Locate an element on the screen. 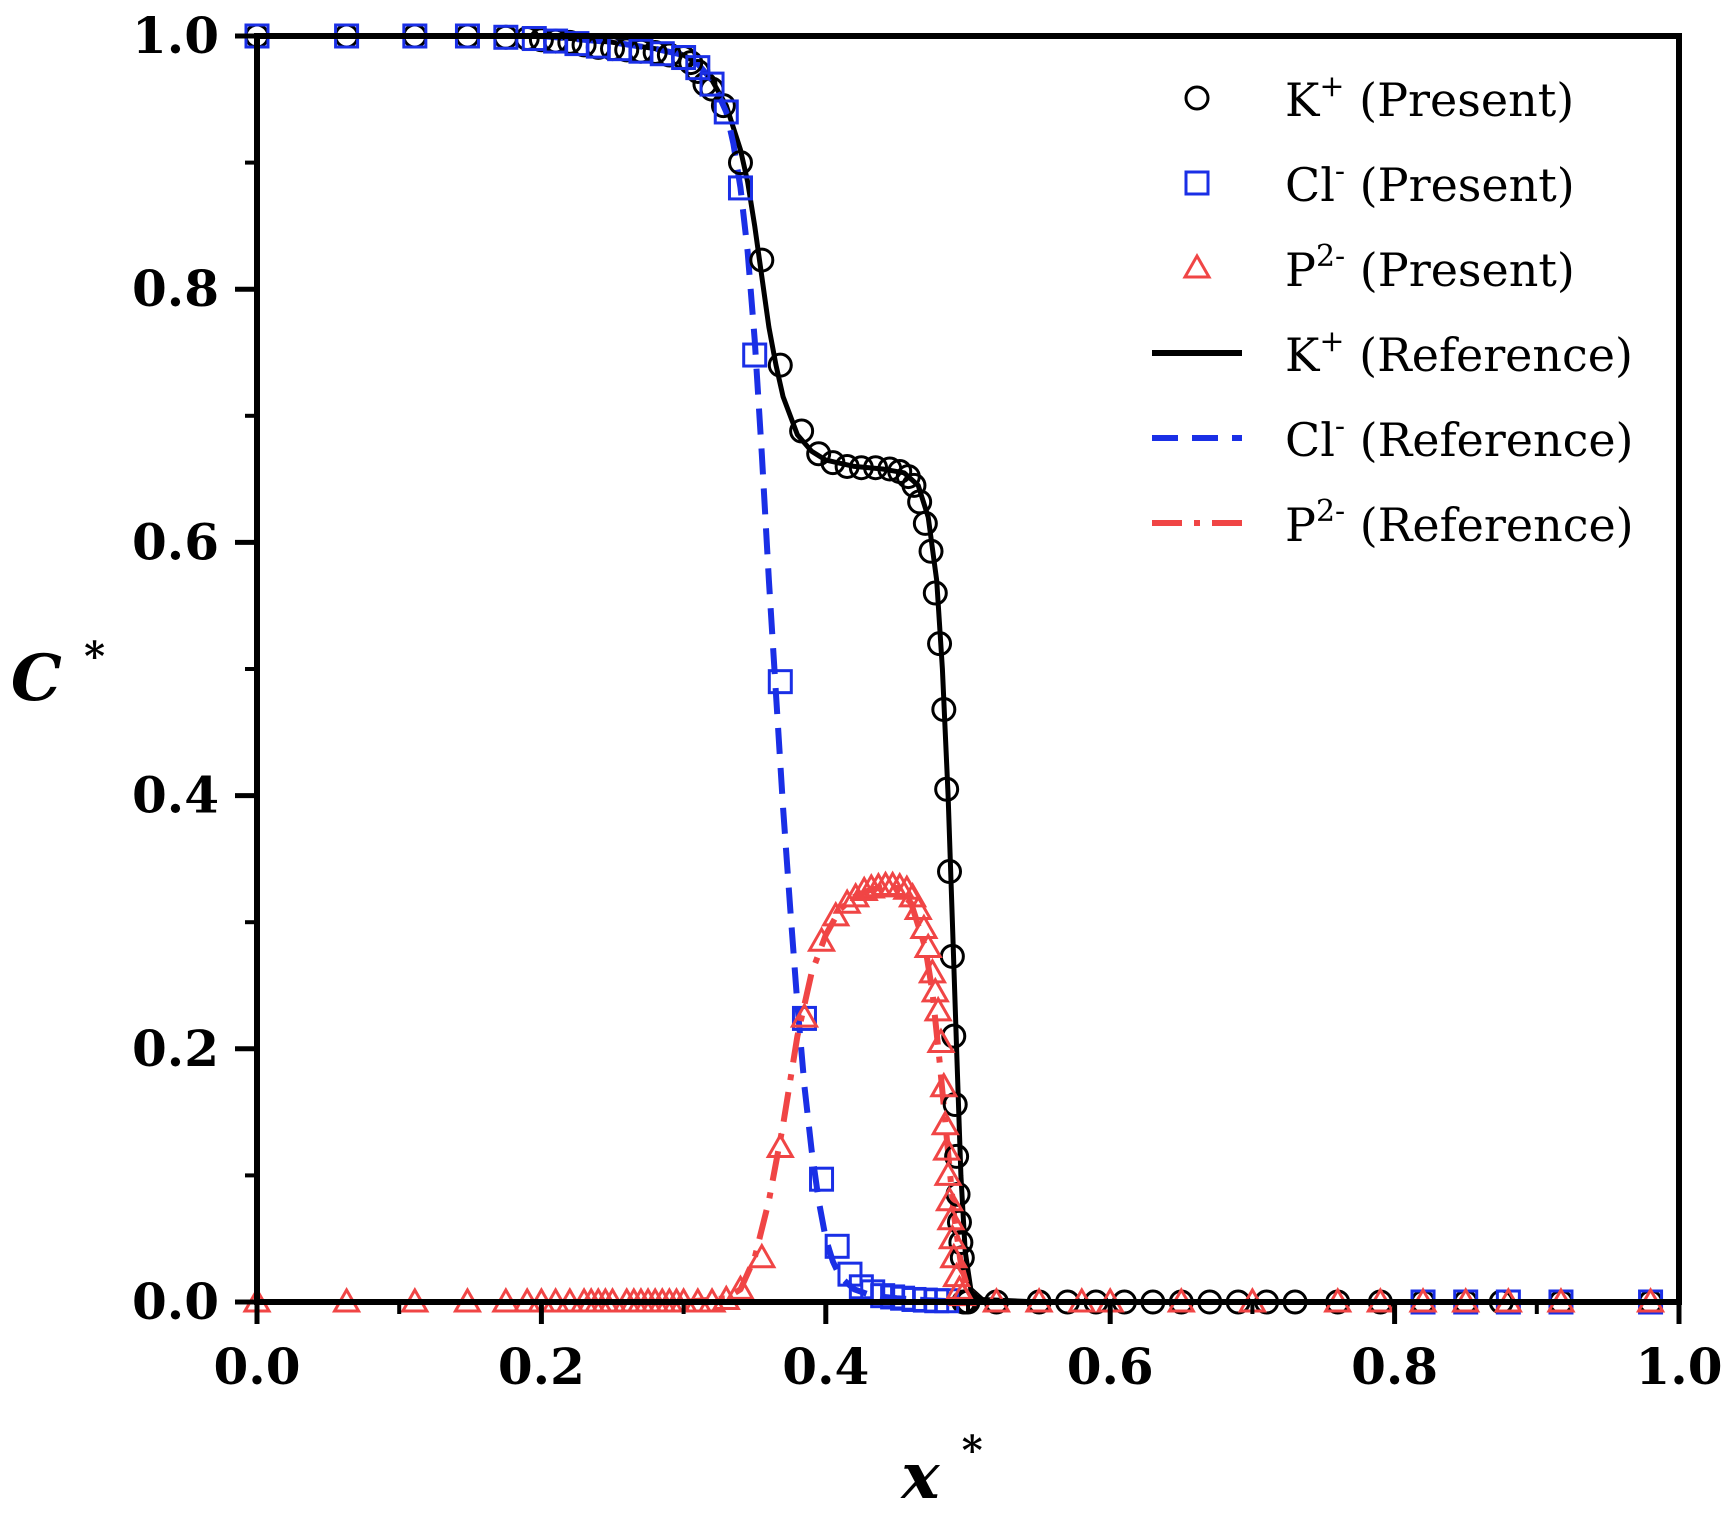 The image size is (1728, 1536). legend-label: Cl- (Present) is located at coordinates (1430, 183).